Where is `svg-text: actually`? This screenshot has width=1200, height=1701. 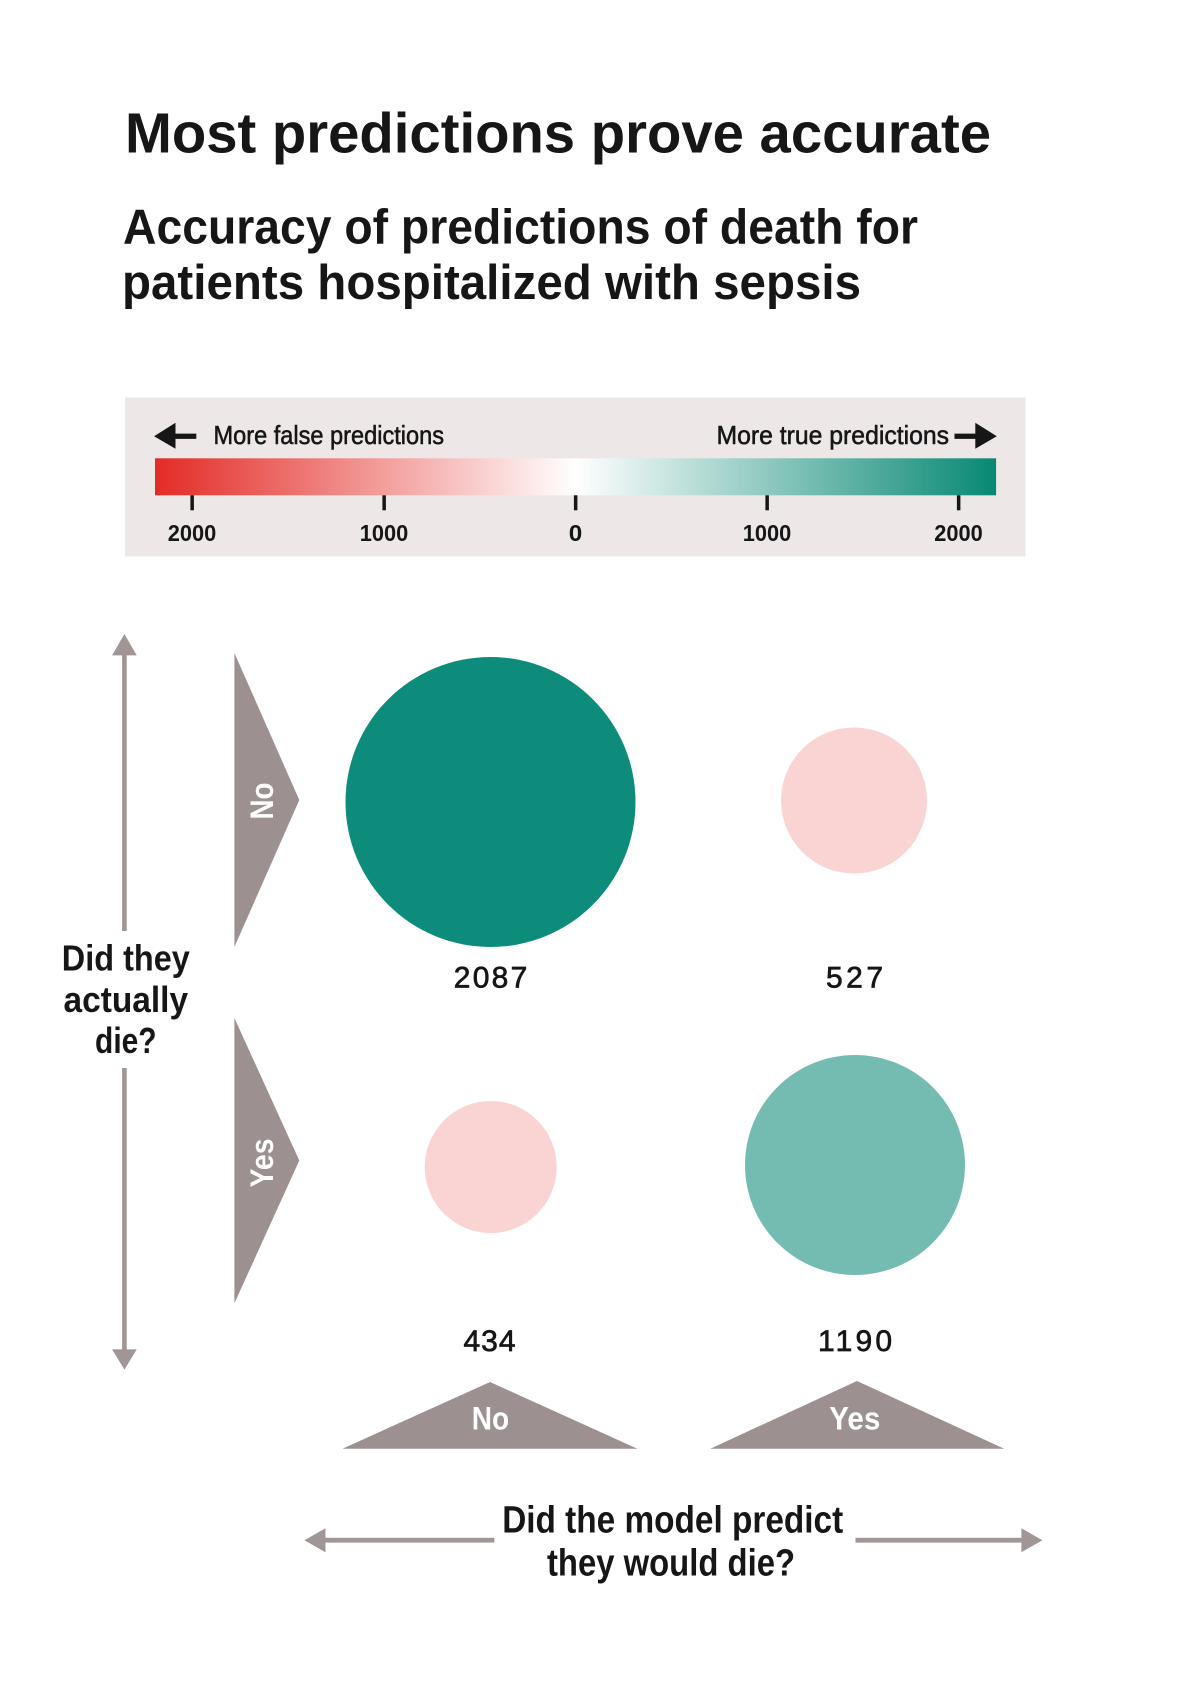
svg-text: actually is located at coordinates (126, 999).